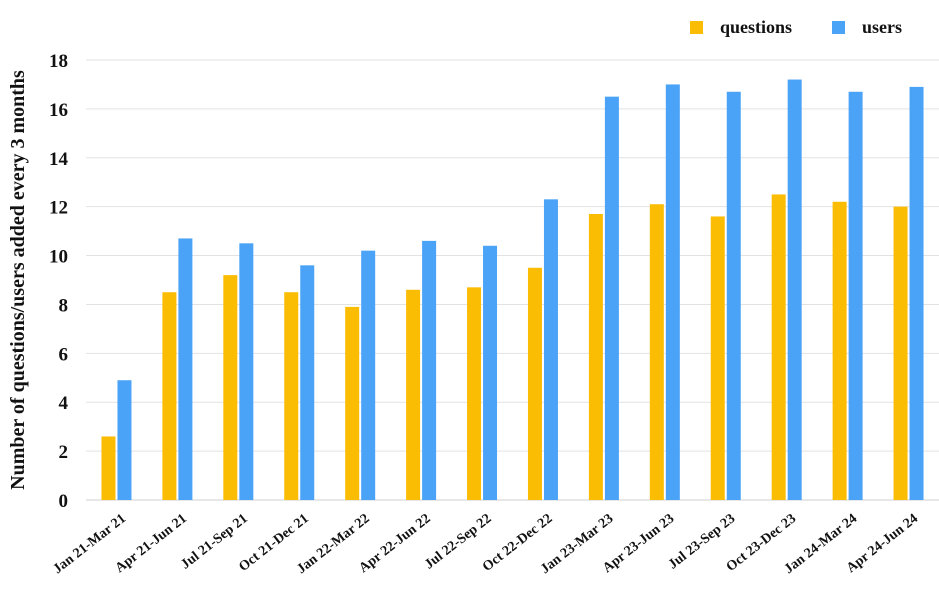 Image resolution: width=939 pixels, height=611 pixels. What do you see at coordinates (64, 354) in the screenshot?
I see `y-tick-label: 6` at bounding box center [64, 354].